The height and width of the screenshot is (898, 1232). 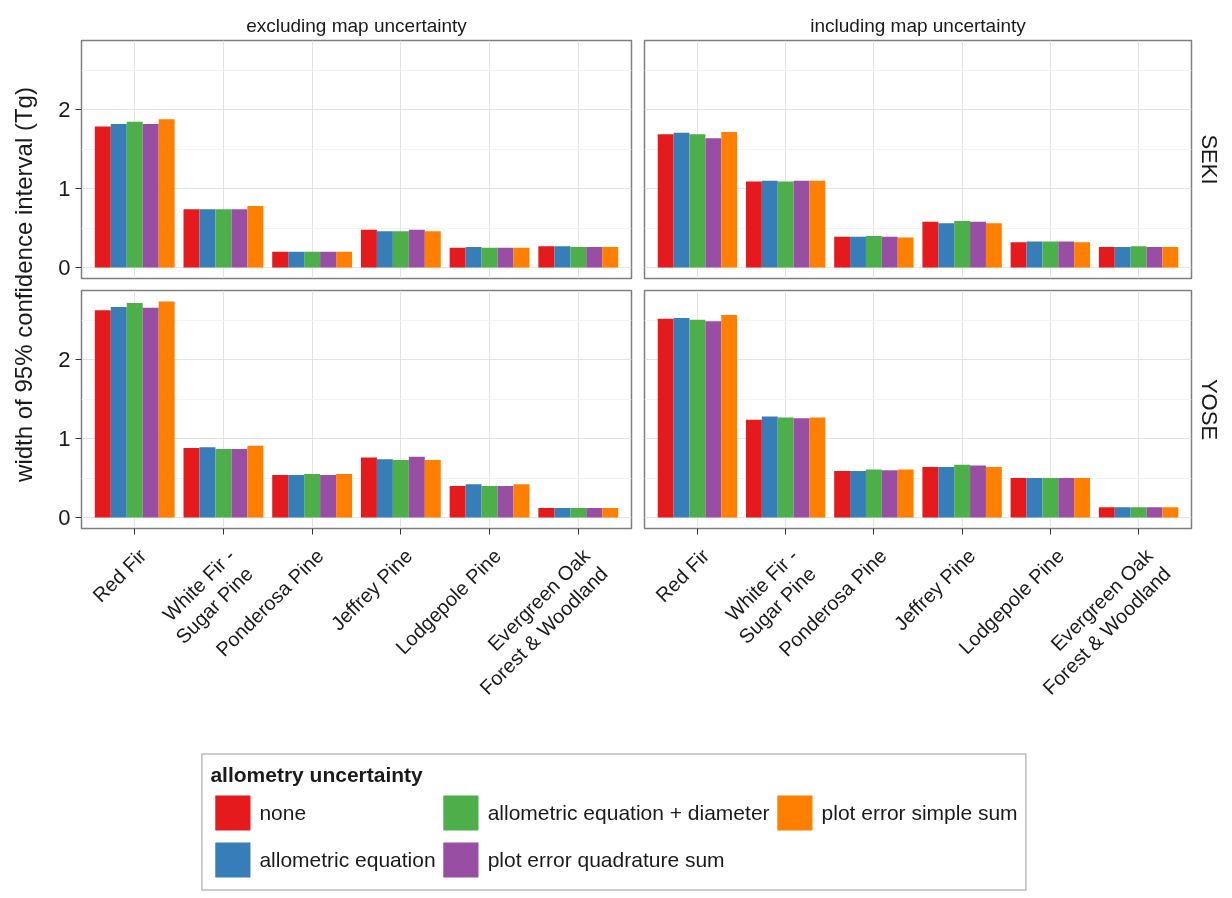 What do you see at coordinates (606, 859) in the screenshot?
I see `legend-label: plot error quadrature sum` at bounding box center [606, 859].